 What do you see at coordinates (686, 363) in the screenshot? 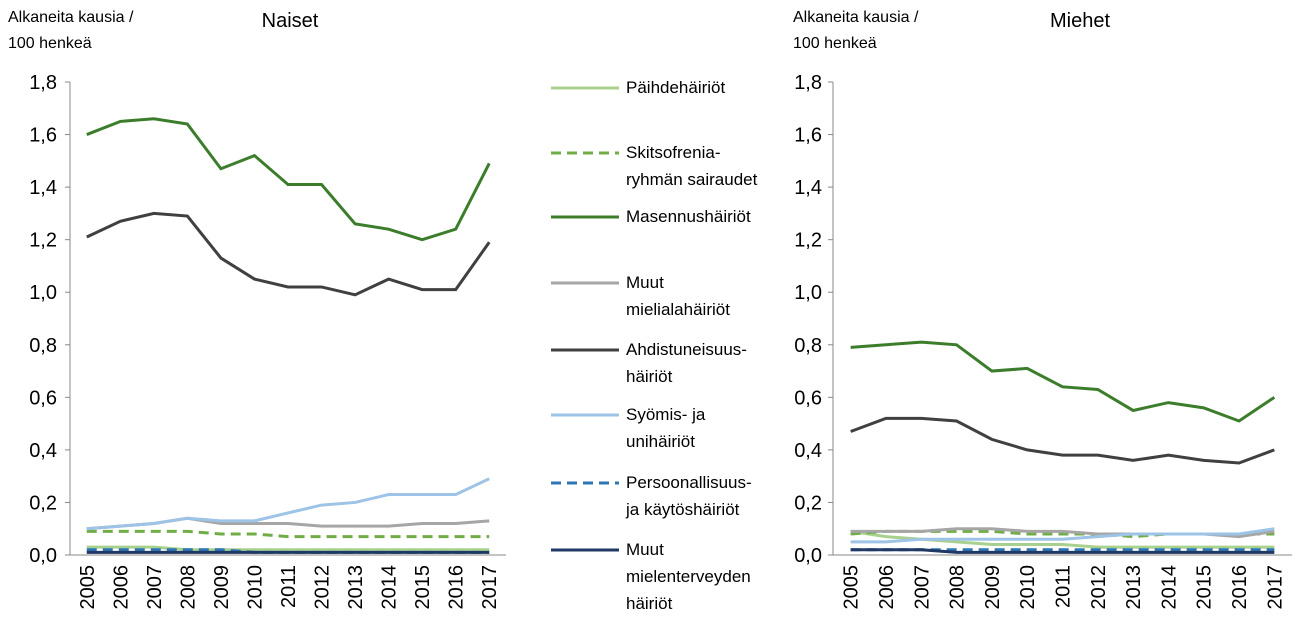
I see `legend-label: Ahdistuneisuus- häiriöt` at bounding box center [686, 363].